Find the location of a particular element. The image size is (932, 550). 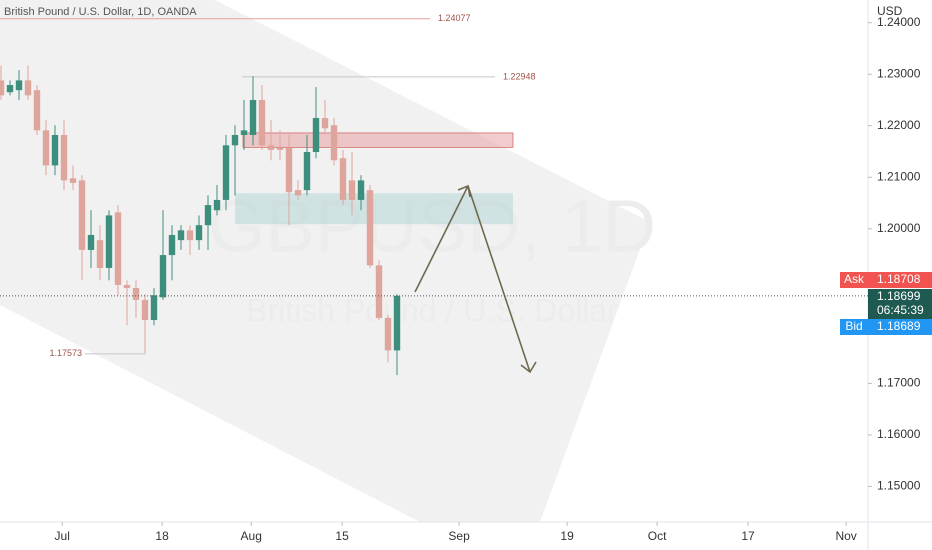

countdown: 06:45:39 is located at coordinates (900, 310).